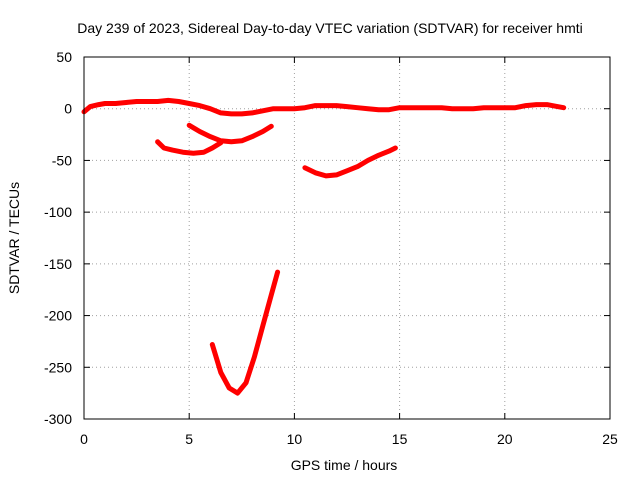 The image size is (640, 480). Describe the element at coordinates (58, 367) in the screenshot. I see `y-tick-label: -250` at that location.